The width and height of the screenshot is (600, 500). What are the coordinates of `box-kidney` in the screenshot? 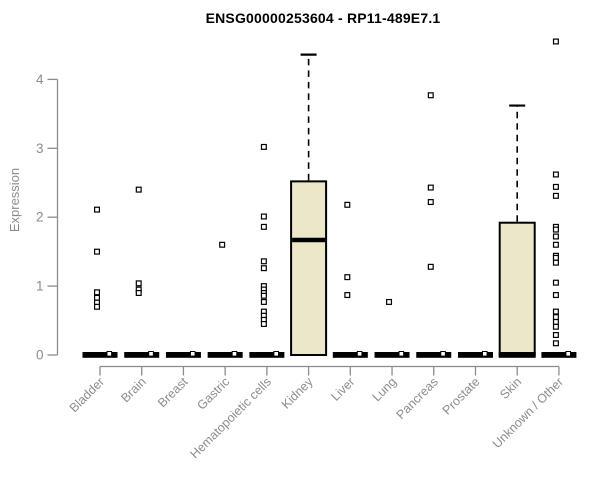 It's located at (309, 268).